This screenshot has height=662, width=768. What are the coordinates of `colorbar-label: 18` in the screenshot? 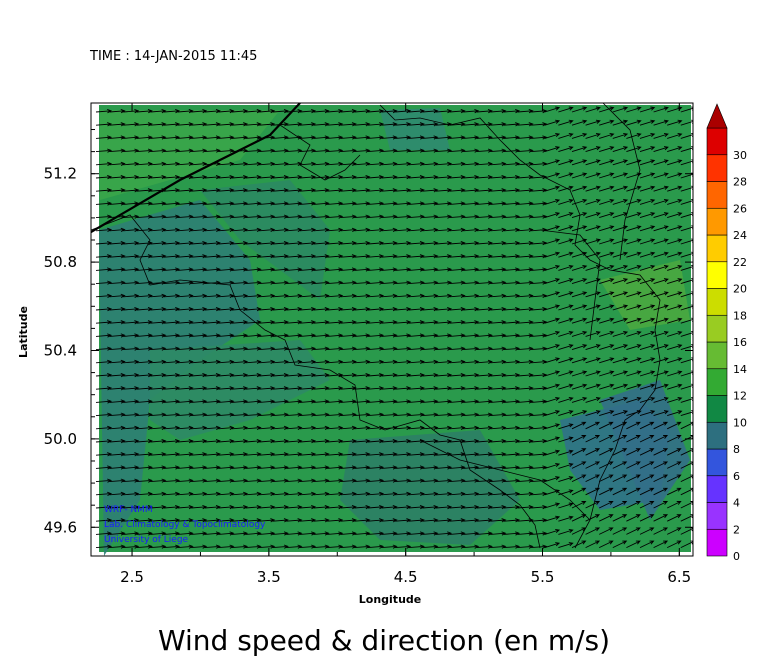 It's located at (740, 315).